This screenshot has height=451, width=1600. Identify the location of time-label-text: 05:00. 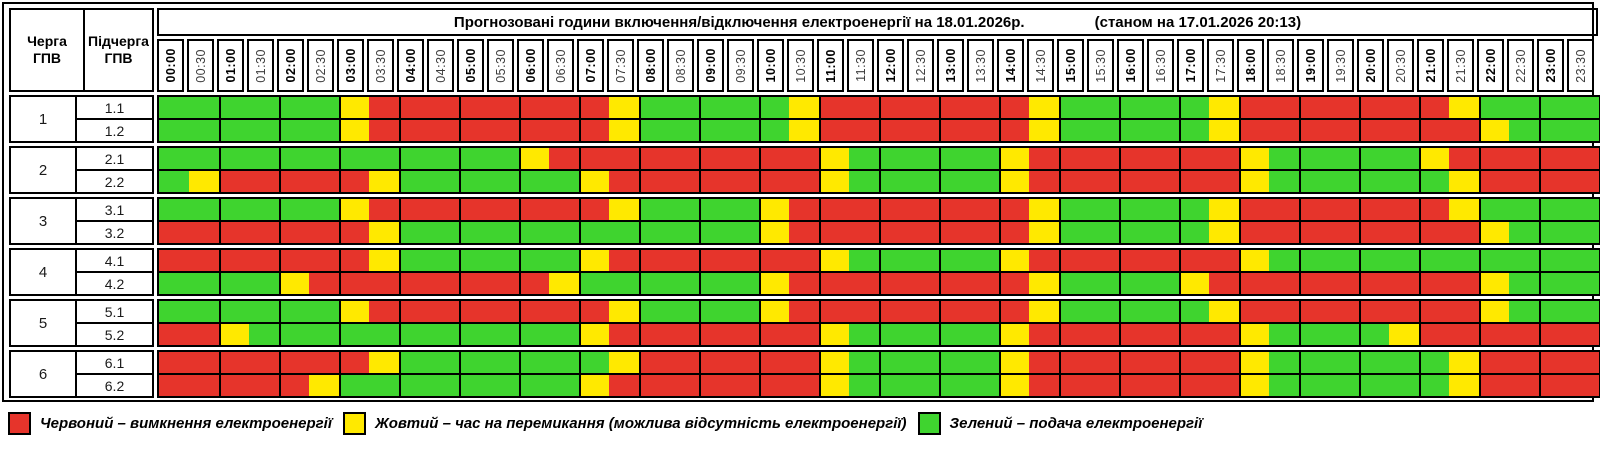
(470, 65).